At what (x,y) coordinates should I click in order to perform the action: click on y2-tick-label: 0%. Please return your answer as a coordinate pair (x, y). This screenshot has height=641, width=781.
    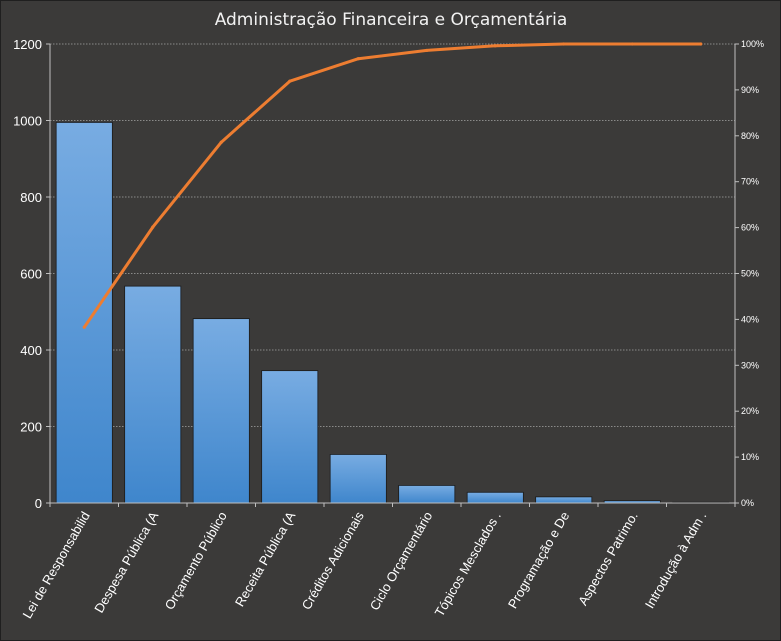
    Looking at the image, I should click on (747, 503).